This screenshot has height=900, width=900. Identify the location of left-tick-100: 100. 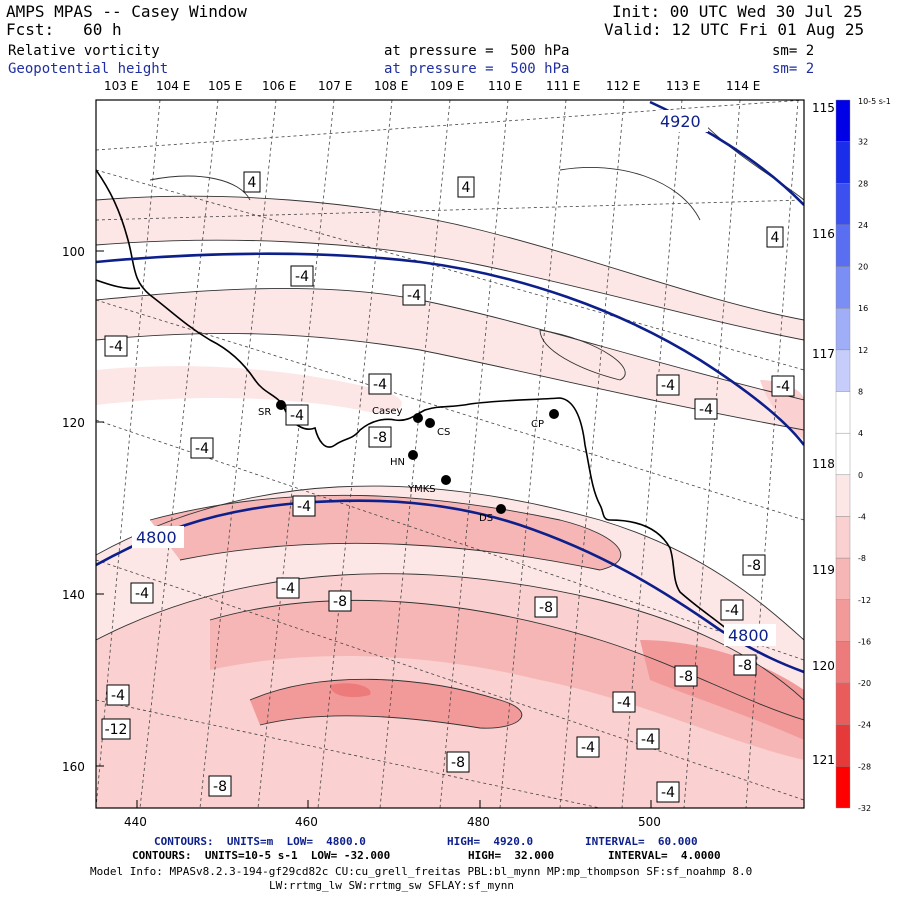
(73, 252).